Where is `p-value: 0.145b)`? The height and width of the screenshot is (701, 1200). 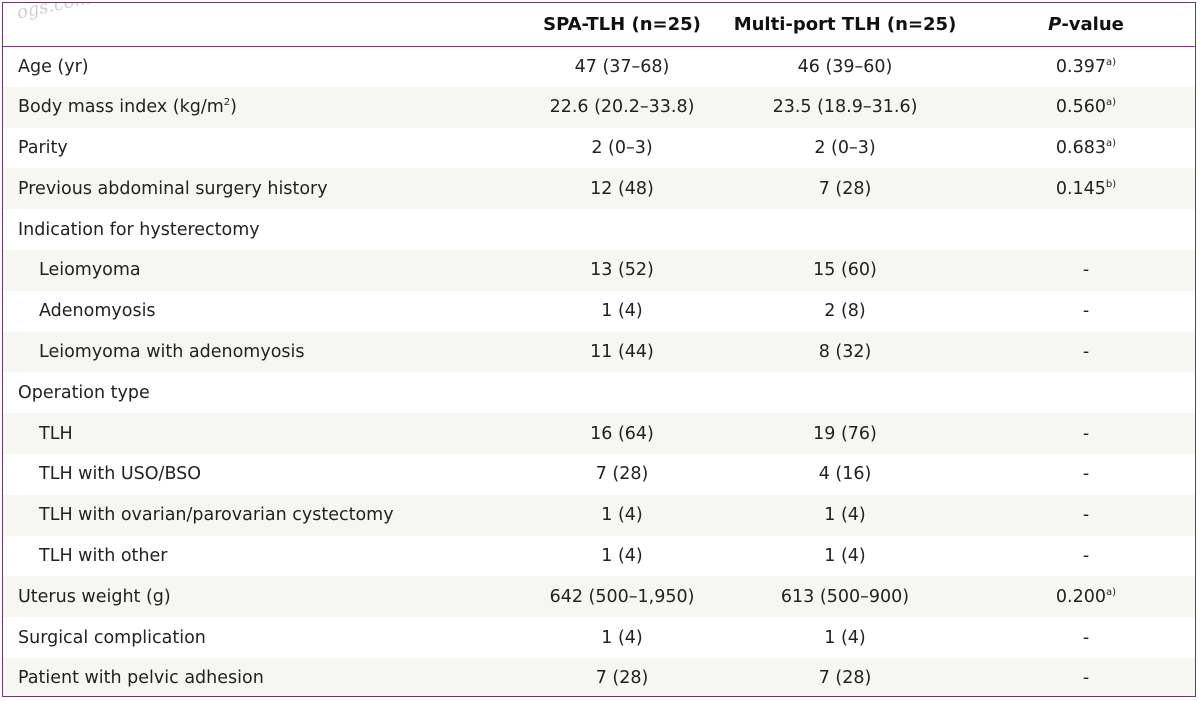
p-value: 0.145b) is located at coordinates (1085, 188).